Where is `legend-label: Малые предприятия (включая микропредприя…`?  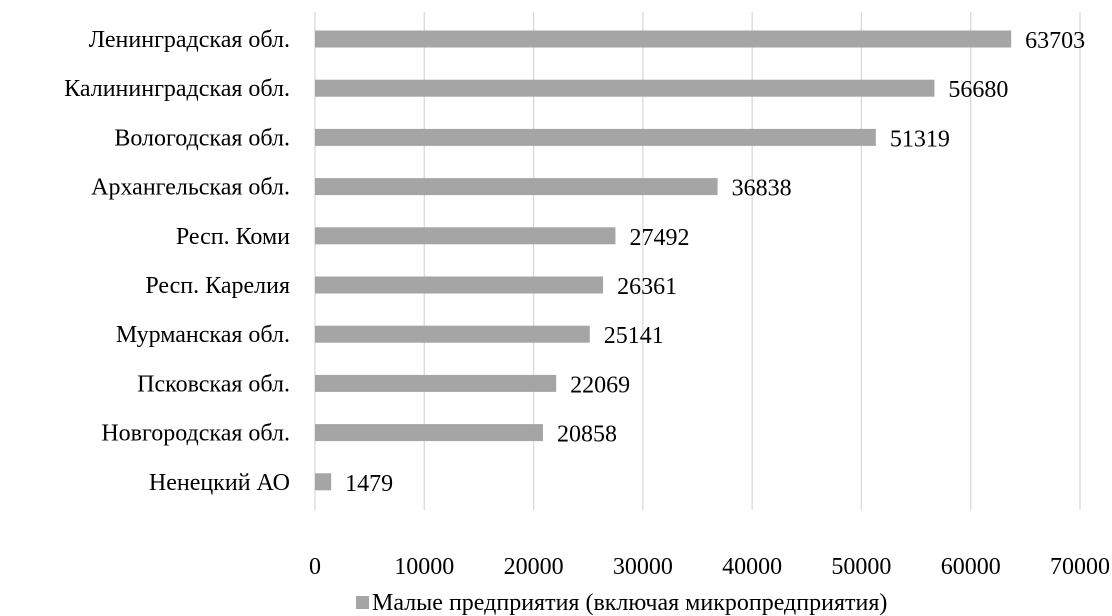
legend-label: Малые предприятия (включая микропредприя… is located at coordinates (629, 603).